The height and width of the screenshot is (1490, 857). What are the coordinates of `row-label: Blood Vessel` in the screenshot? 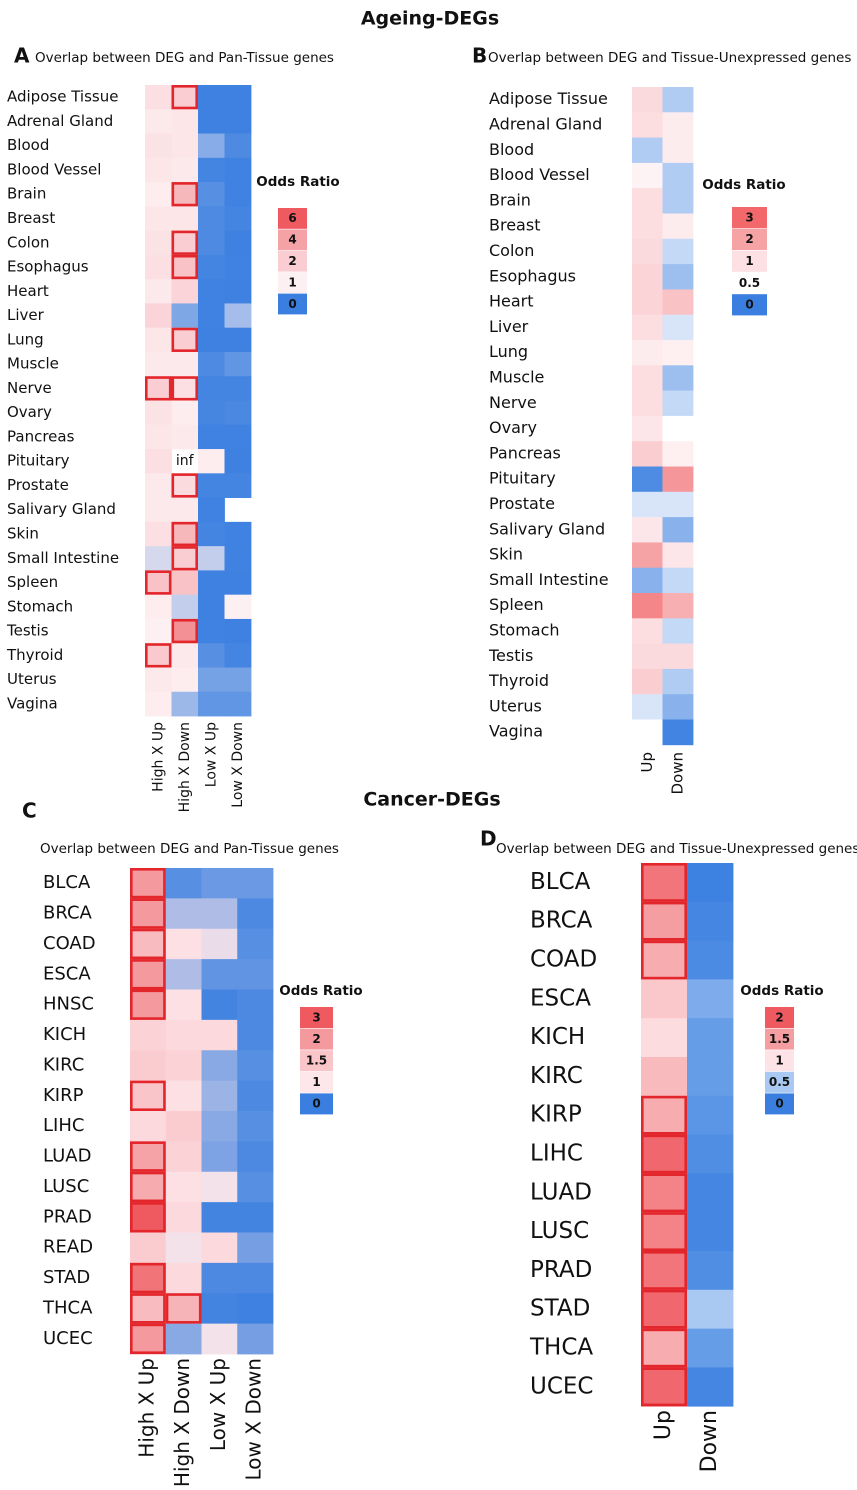 It's located at (54, 169).